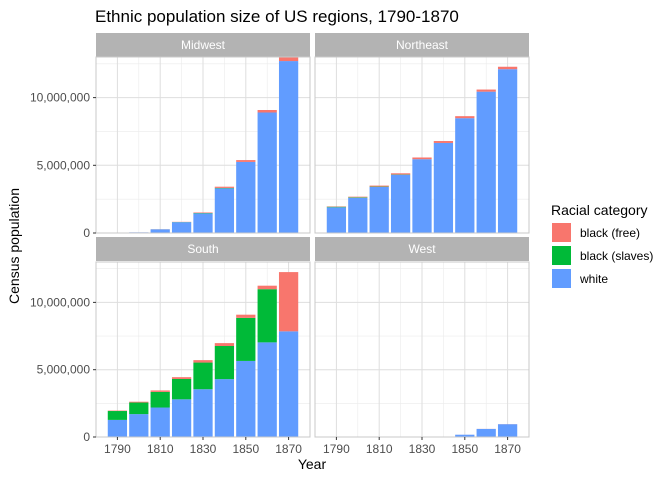 The image size is (672, 480). Describe the element at coordinates (288, 384) in the screenshot. I see `bar-south-1870-white` at that location.